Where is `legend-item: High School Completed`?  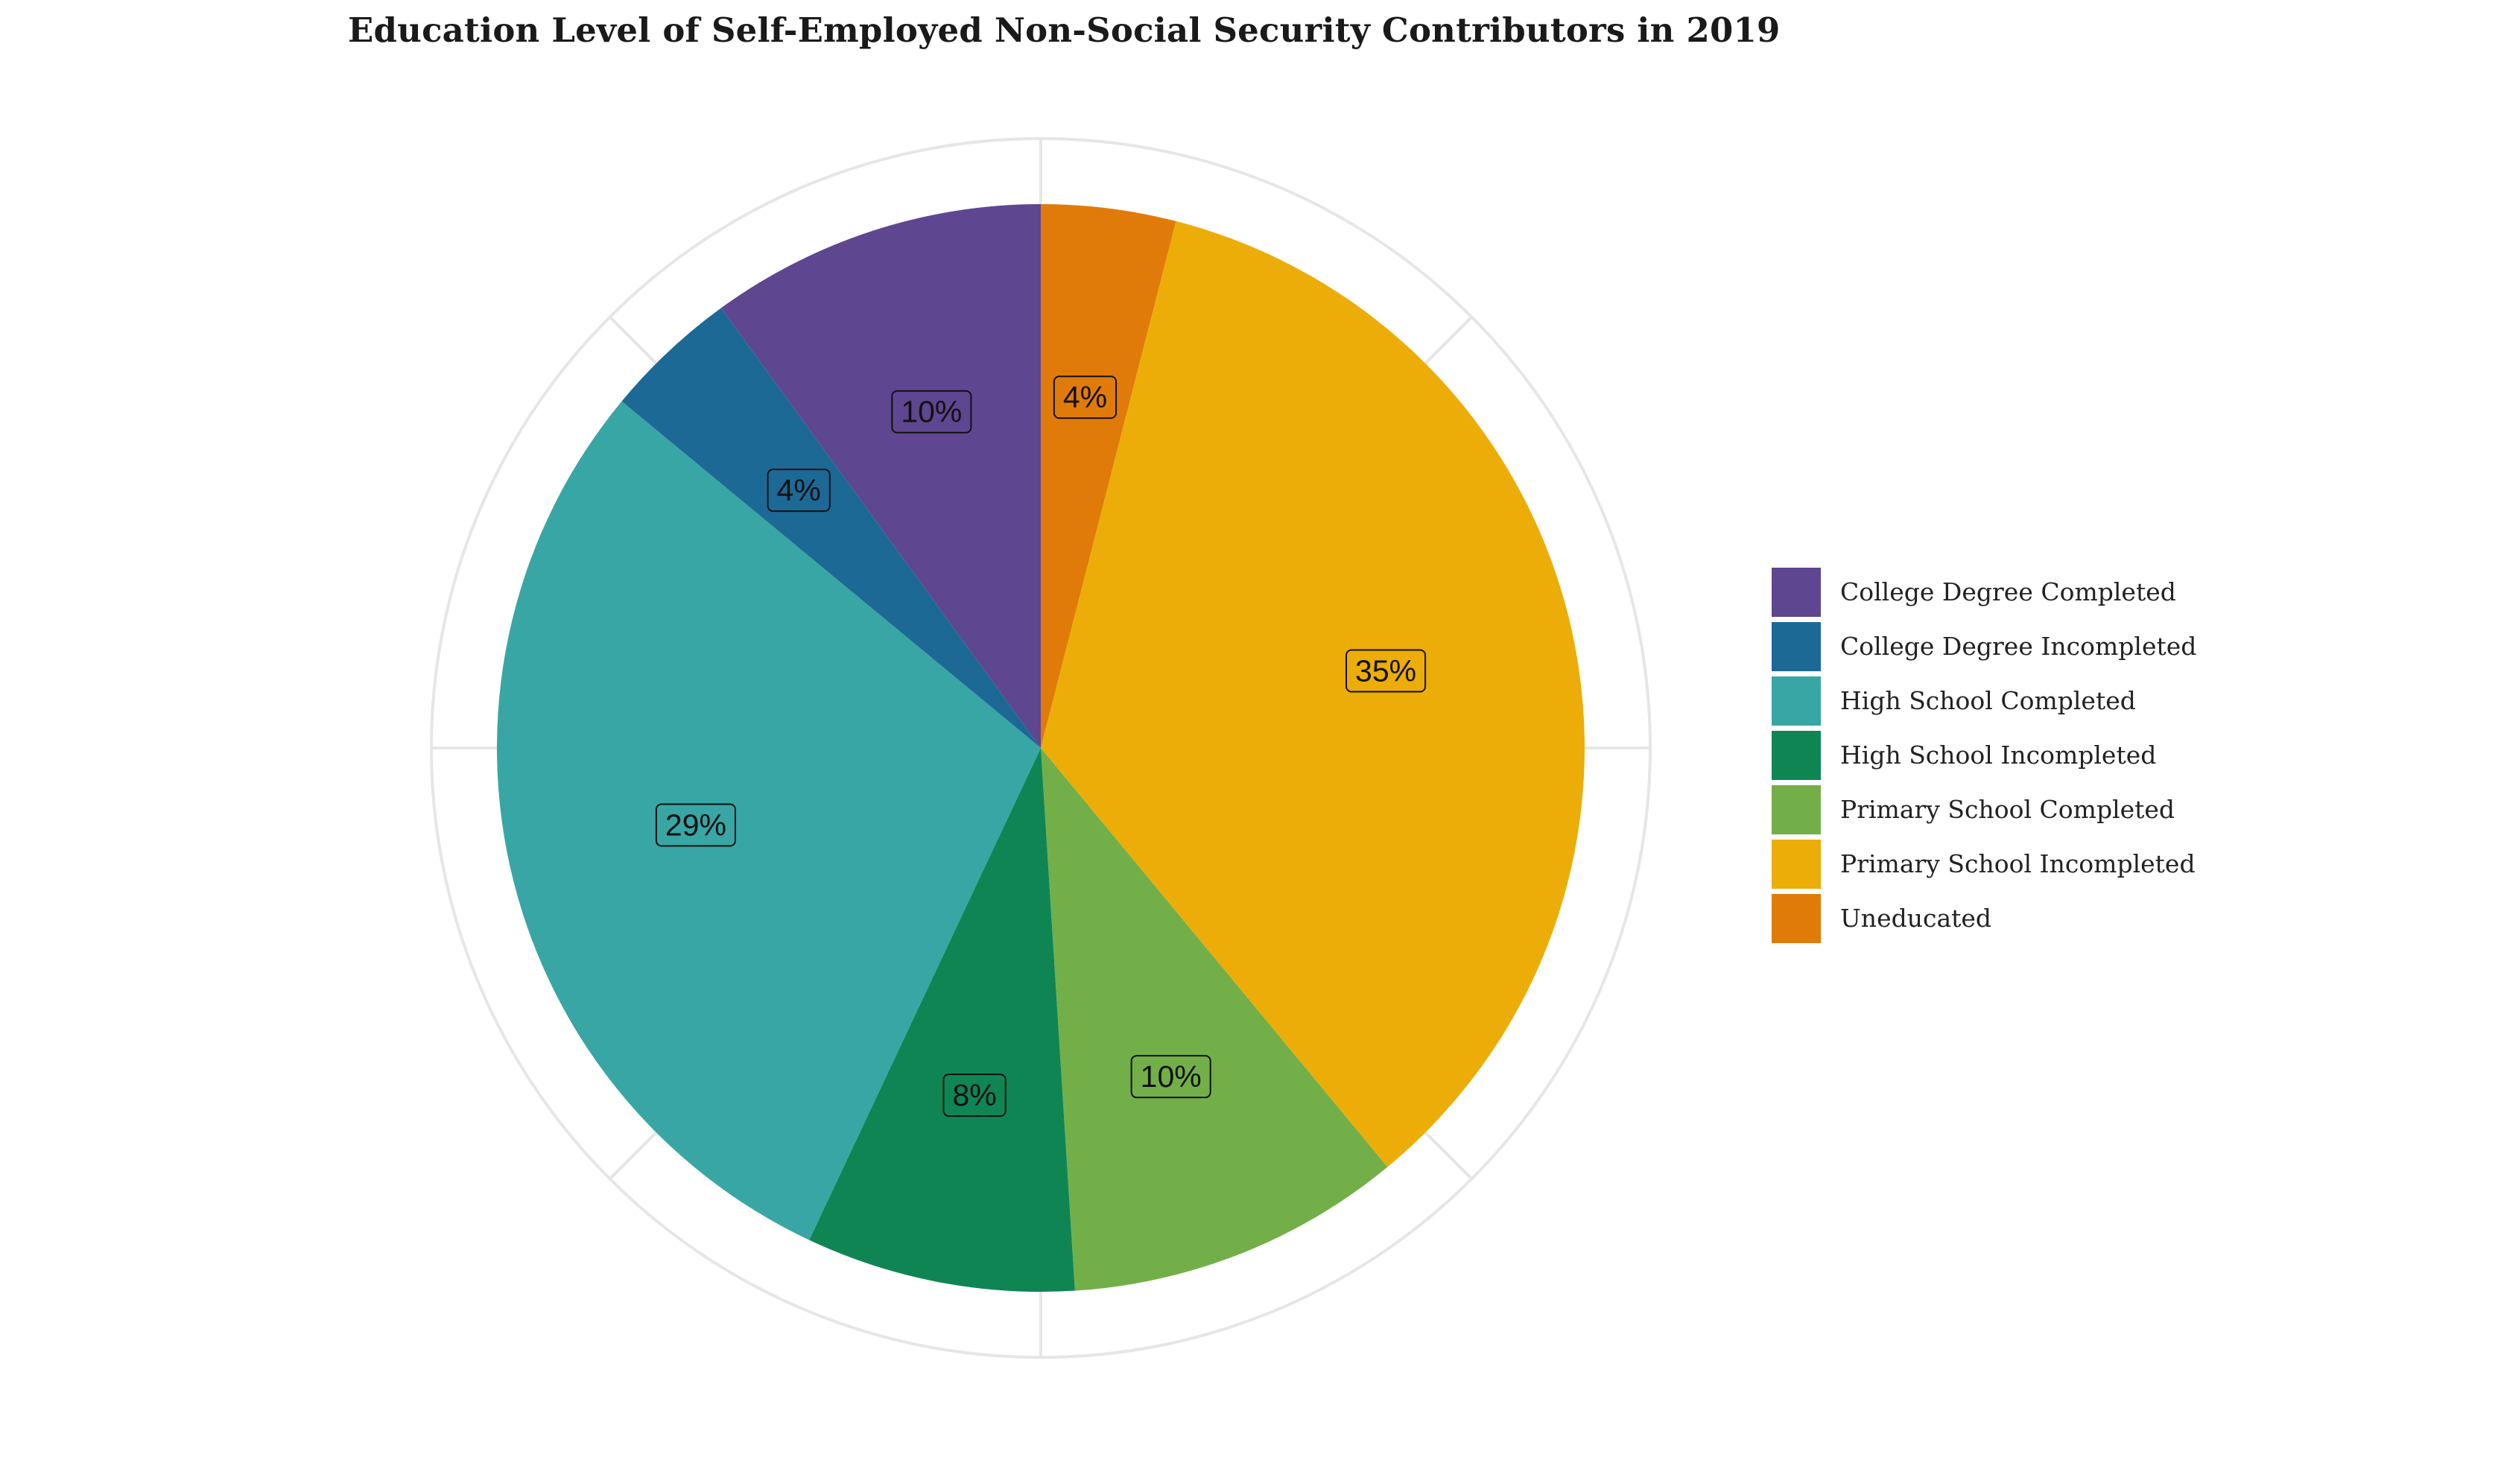
legend-item: High School Completed is located at coordinates (2033, 702).